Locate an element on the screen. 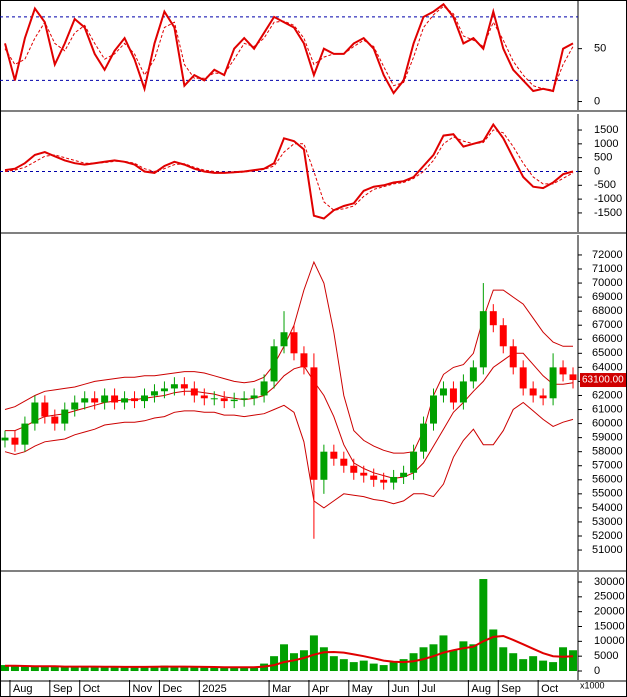 This screenshot has width=627, height=697. y-tick-label: 58000 is located at coordinates (607, 452).